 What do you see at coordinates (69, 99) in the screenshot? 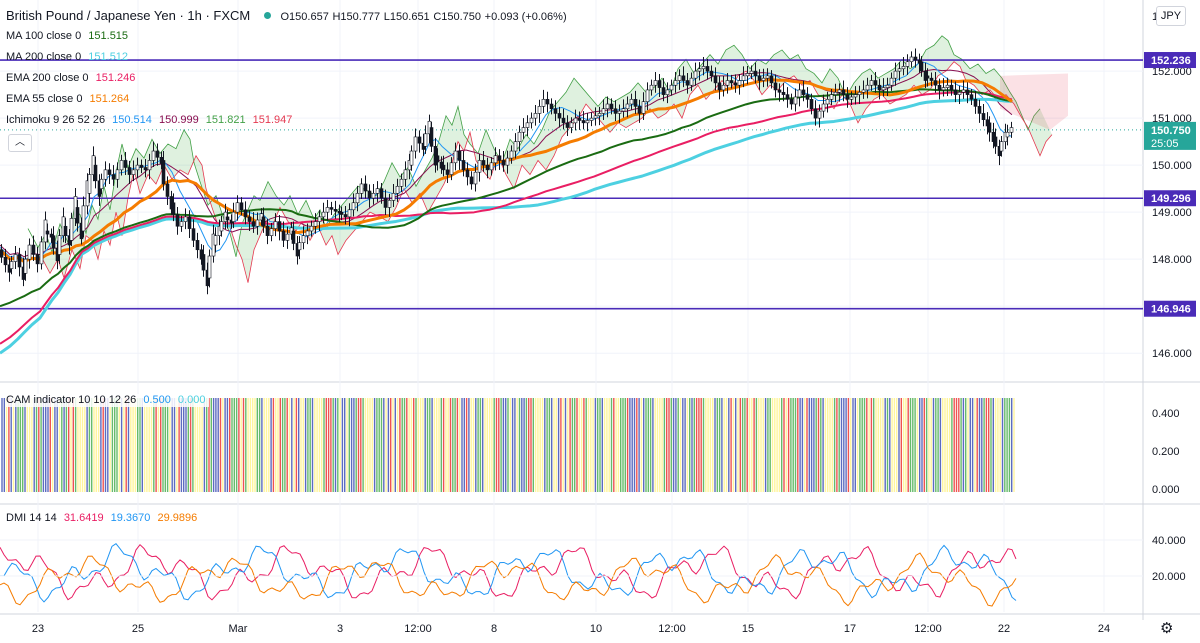
I see `legend-ema55: EMA 55 close 0 151.264` at bounding box center [69, 99].